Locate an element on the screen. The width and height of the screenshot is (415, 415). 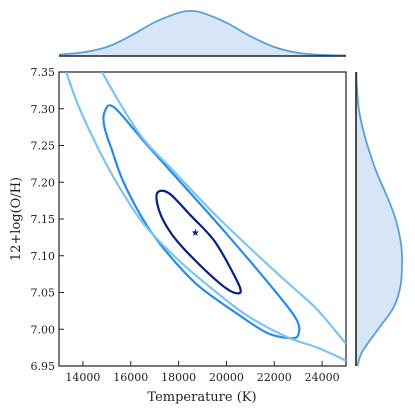
top-marginal-fill is located at coordinates (202, 33).